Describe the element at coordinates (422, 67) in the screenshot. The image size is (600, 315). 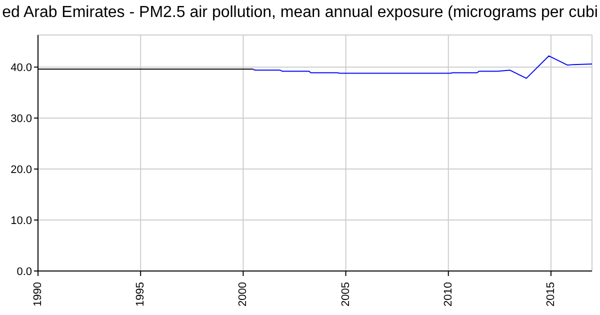
I see `line-series` at that location.